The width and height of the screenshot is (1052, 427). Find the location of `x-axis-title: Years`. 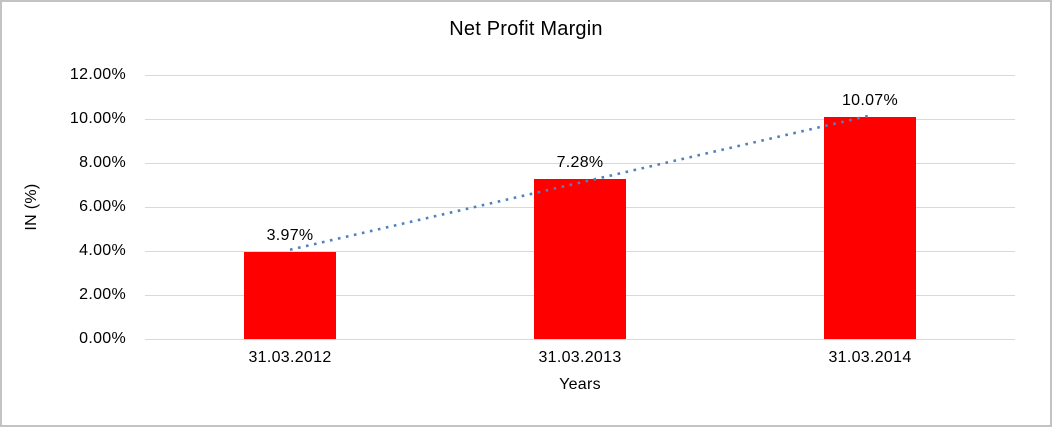

x-axis-title: Years is located at coordinates (580, 384).